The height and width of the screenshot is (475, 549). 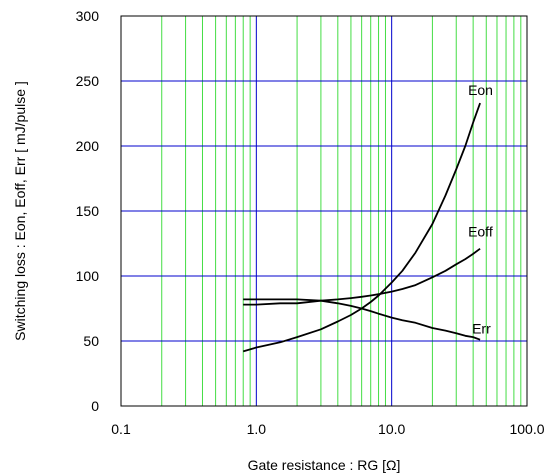 What do you see at coordinates (88, 16) in the screenshot?
I see `y-tick-label: 300` at bounding box center [88, 16].